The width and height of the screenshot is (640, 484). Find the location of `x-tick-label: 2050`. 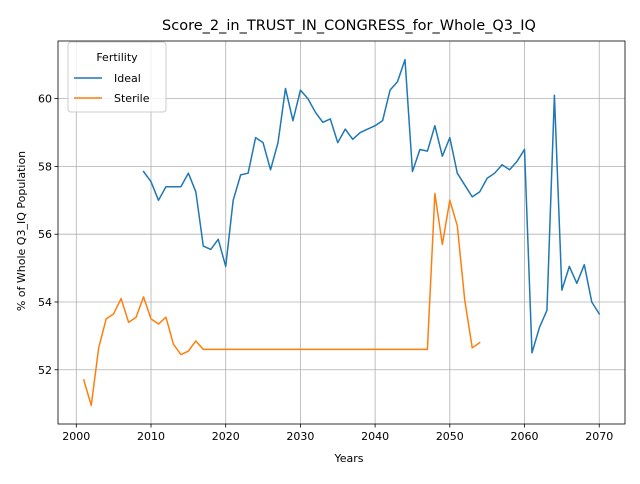

x-tick-label: 2050 is located at coordinates (450, 436).